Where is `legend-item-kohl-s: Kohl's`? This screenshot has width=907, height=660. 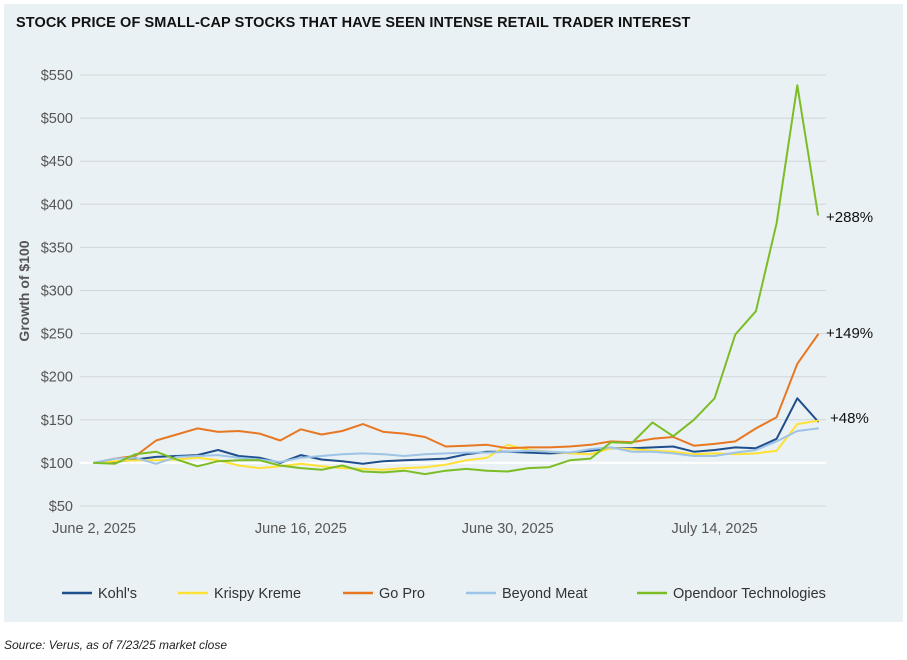 legend-item-kohl-s: Kohl's is located at coordinates (99, 594).